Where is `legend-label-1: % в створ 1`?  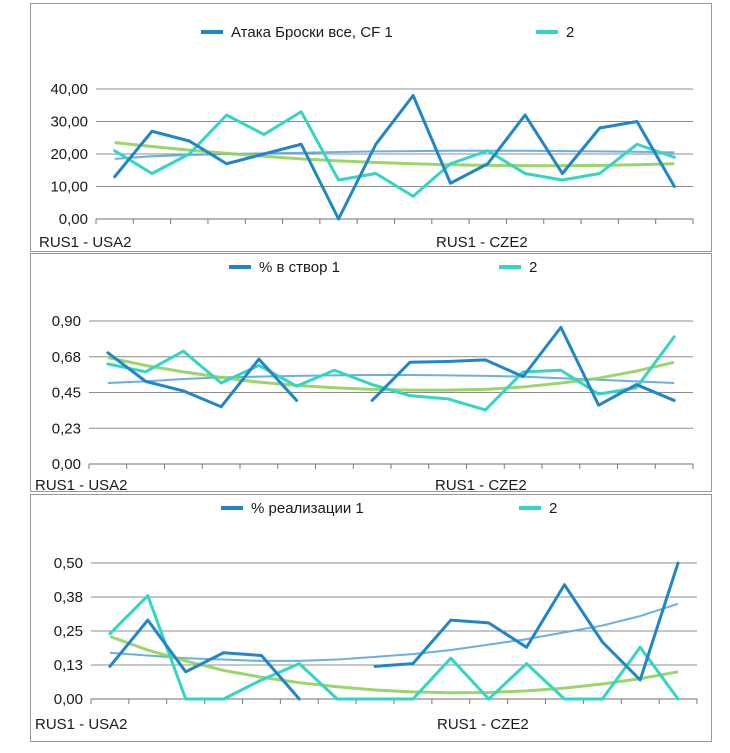
legend-label-1: % в створ 1 is located at coordinates (299, 267).